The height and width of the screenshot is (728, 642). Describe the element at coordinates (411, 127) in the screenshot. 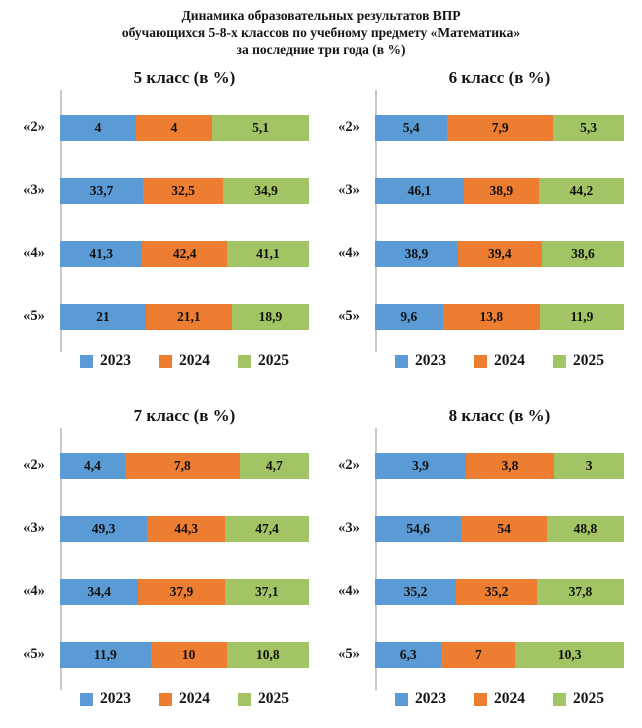

I see `bar-segment-2023: 5,4` at that location.